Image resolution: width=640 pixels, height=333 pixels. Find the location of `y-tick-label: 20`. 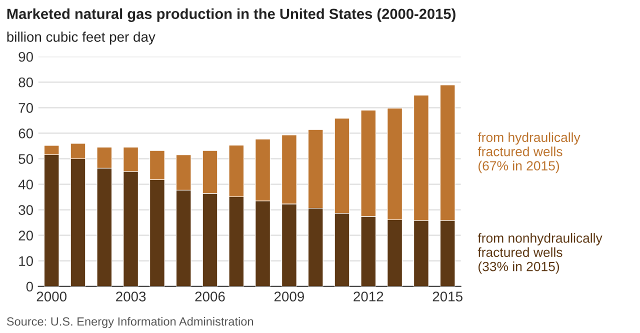

y-tick-label: 20 is located at coordinates (25, 235).